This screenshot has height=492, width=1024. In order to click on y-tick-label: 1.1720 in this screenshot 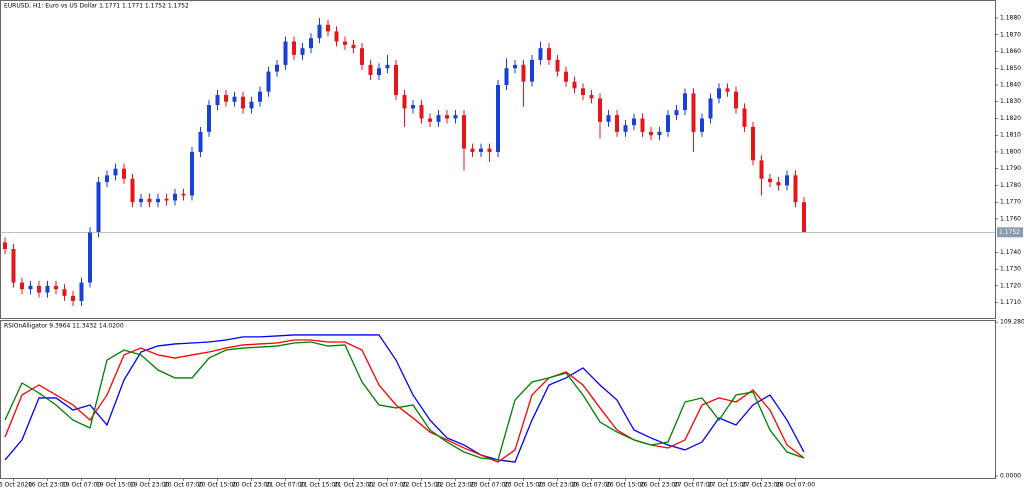, I will do `click(1010, 285)`.